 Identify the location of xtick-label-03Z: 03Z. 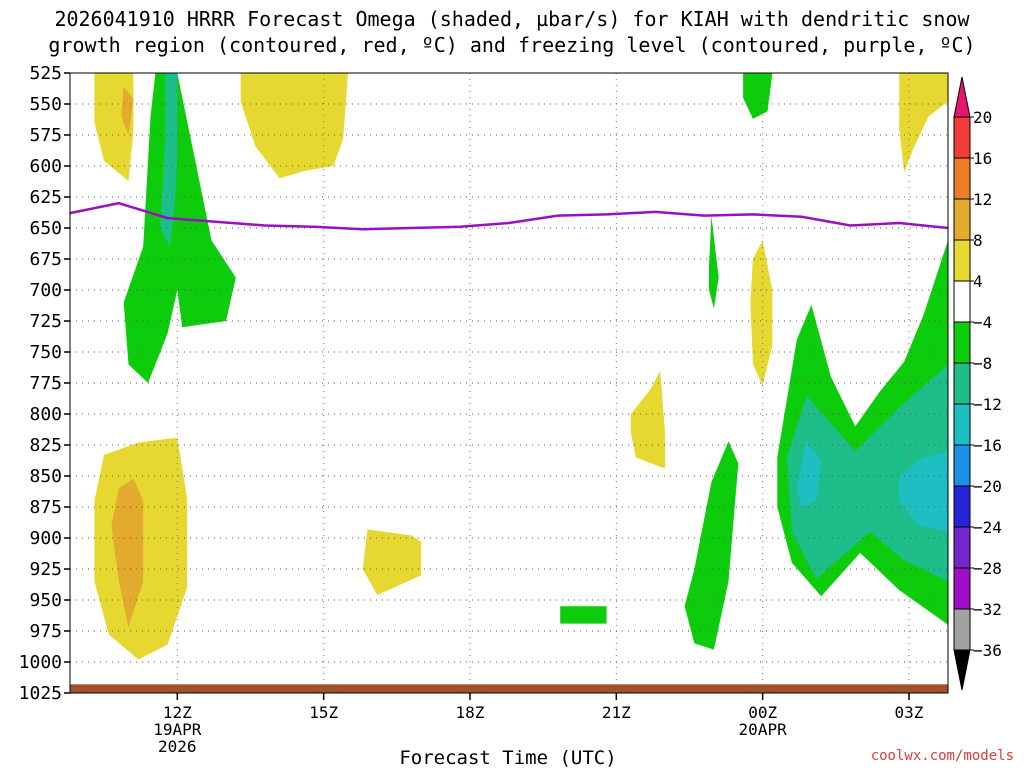
(909, 712).